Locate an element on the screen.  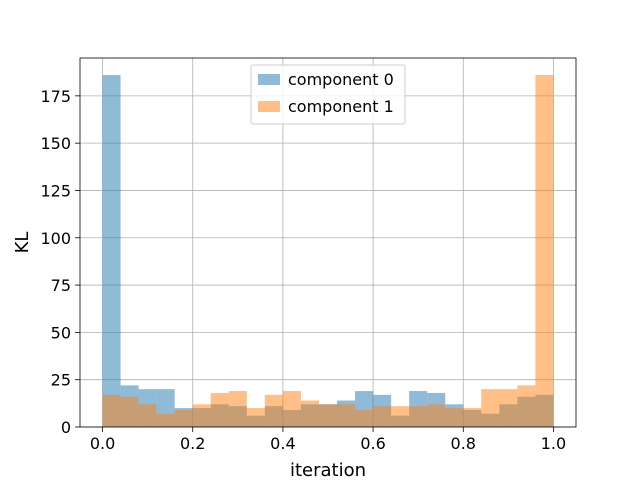
legend-box is located at coordinates (328, 94).